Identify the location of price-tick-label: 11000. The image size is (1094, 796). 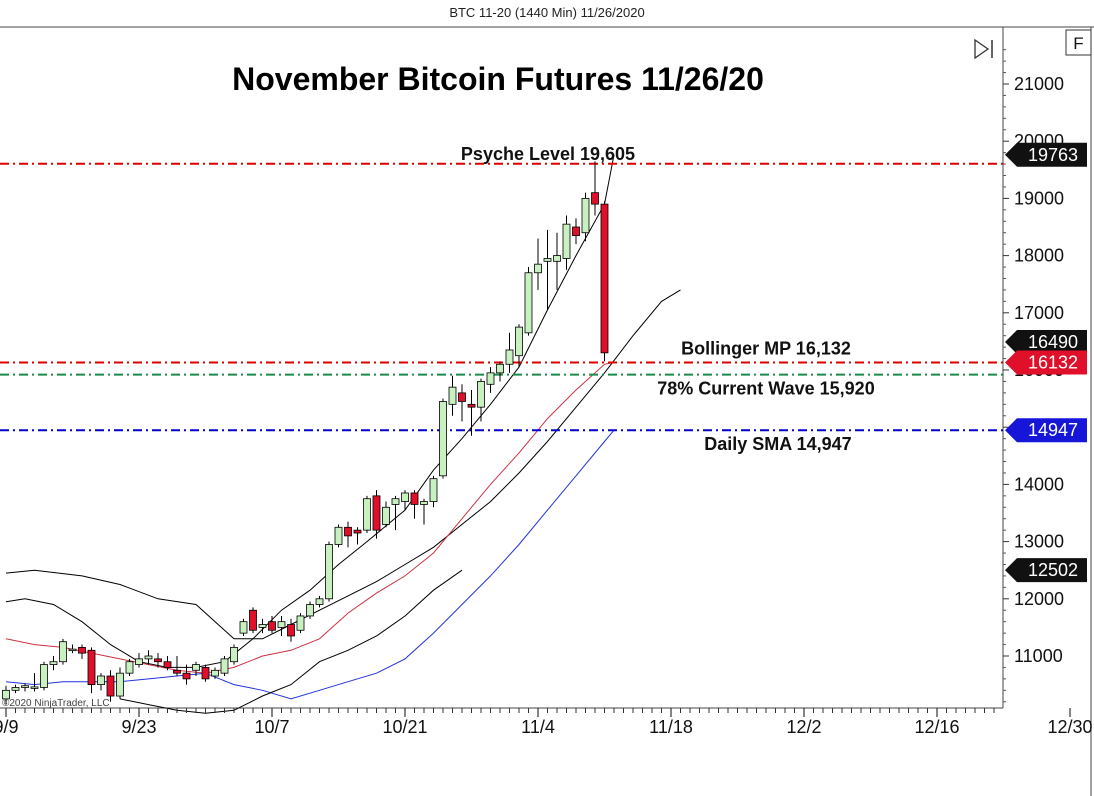
(1038, 656).